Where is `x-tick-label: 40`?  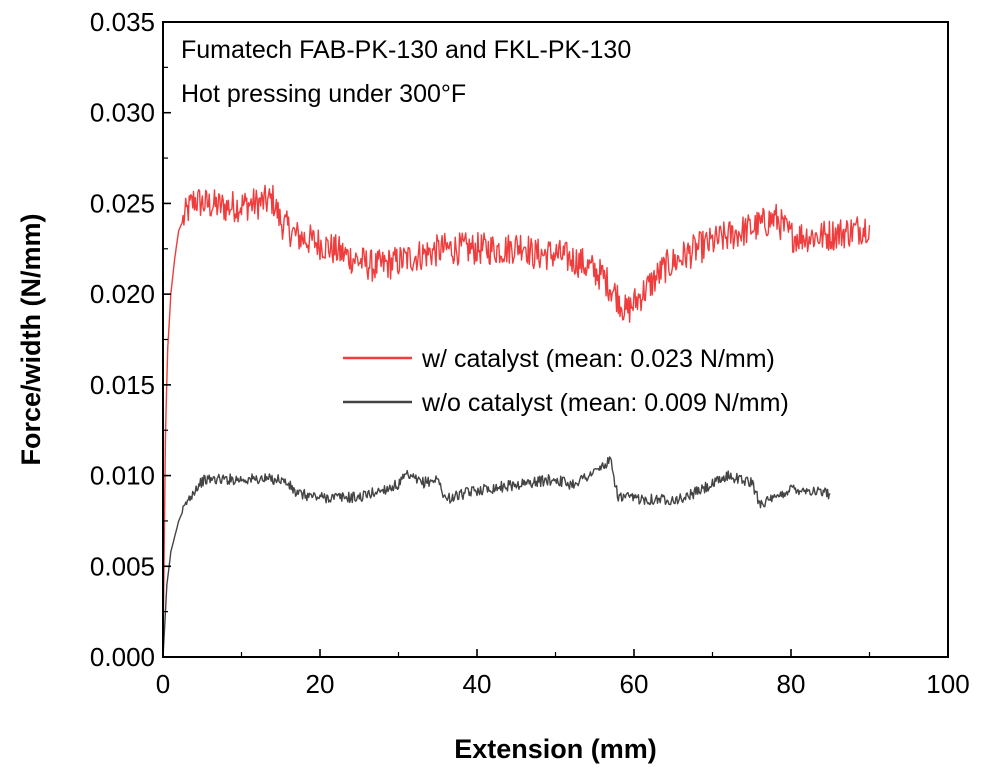
x-tick-label: 40 is located at coordinates (477, 684).